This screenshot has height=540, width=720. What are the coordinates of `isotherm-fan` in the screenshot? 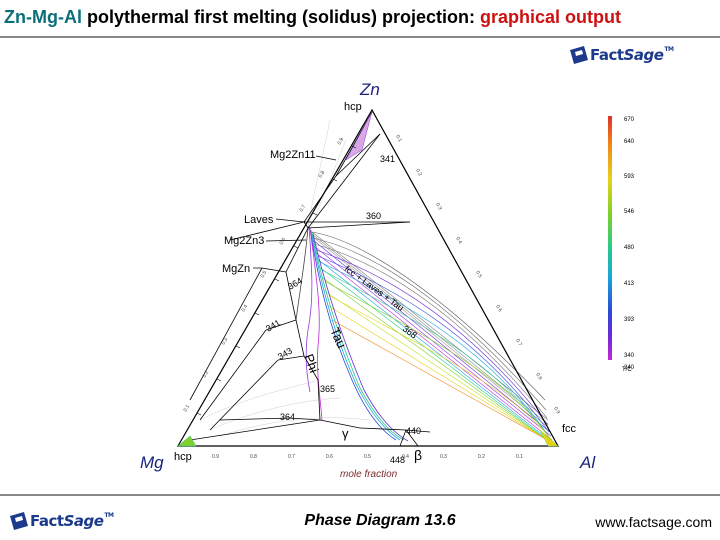 It's located at (435, 339).